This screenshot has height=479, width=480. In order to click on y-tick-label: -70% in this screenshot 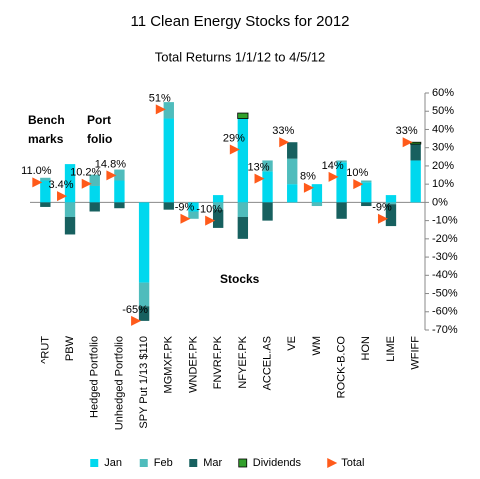, I will do `click(445, 330)`.